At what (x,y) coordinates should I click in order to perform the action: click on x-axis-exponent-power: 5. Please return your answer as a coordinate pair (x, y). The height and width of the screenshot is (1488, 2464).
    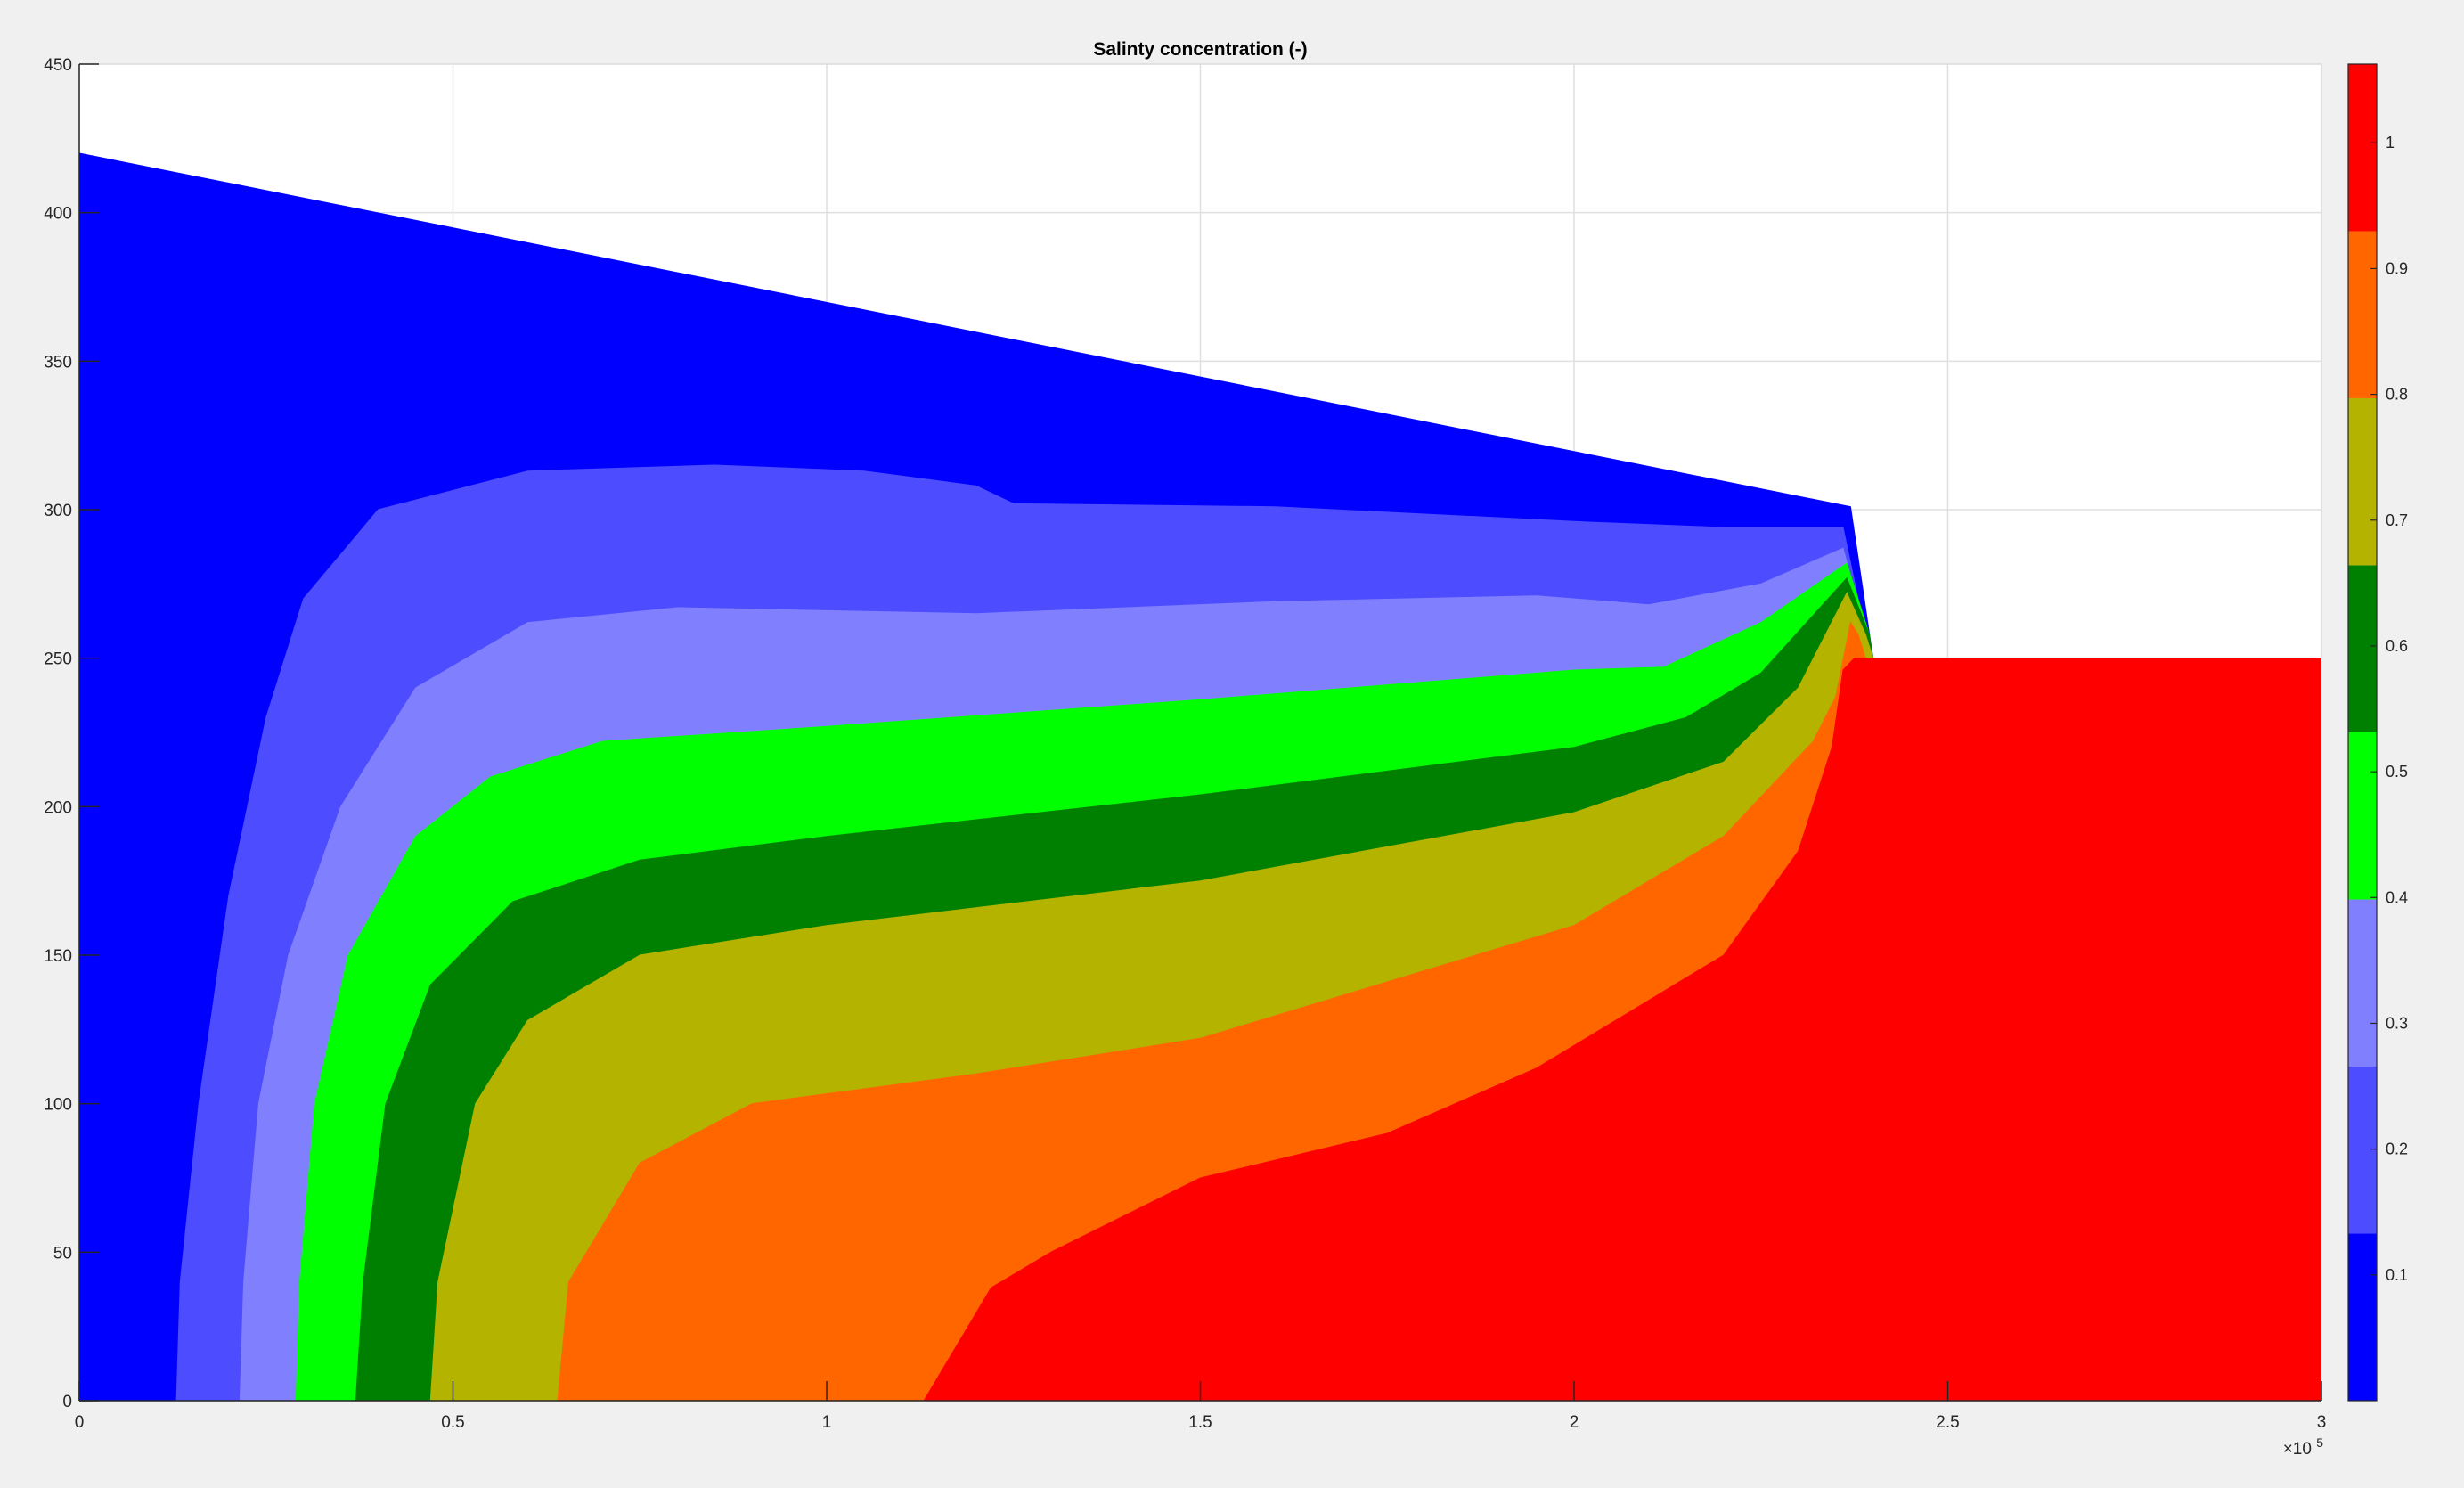
    Looking at the image, I should click on (2319, 1442).